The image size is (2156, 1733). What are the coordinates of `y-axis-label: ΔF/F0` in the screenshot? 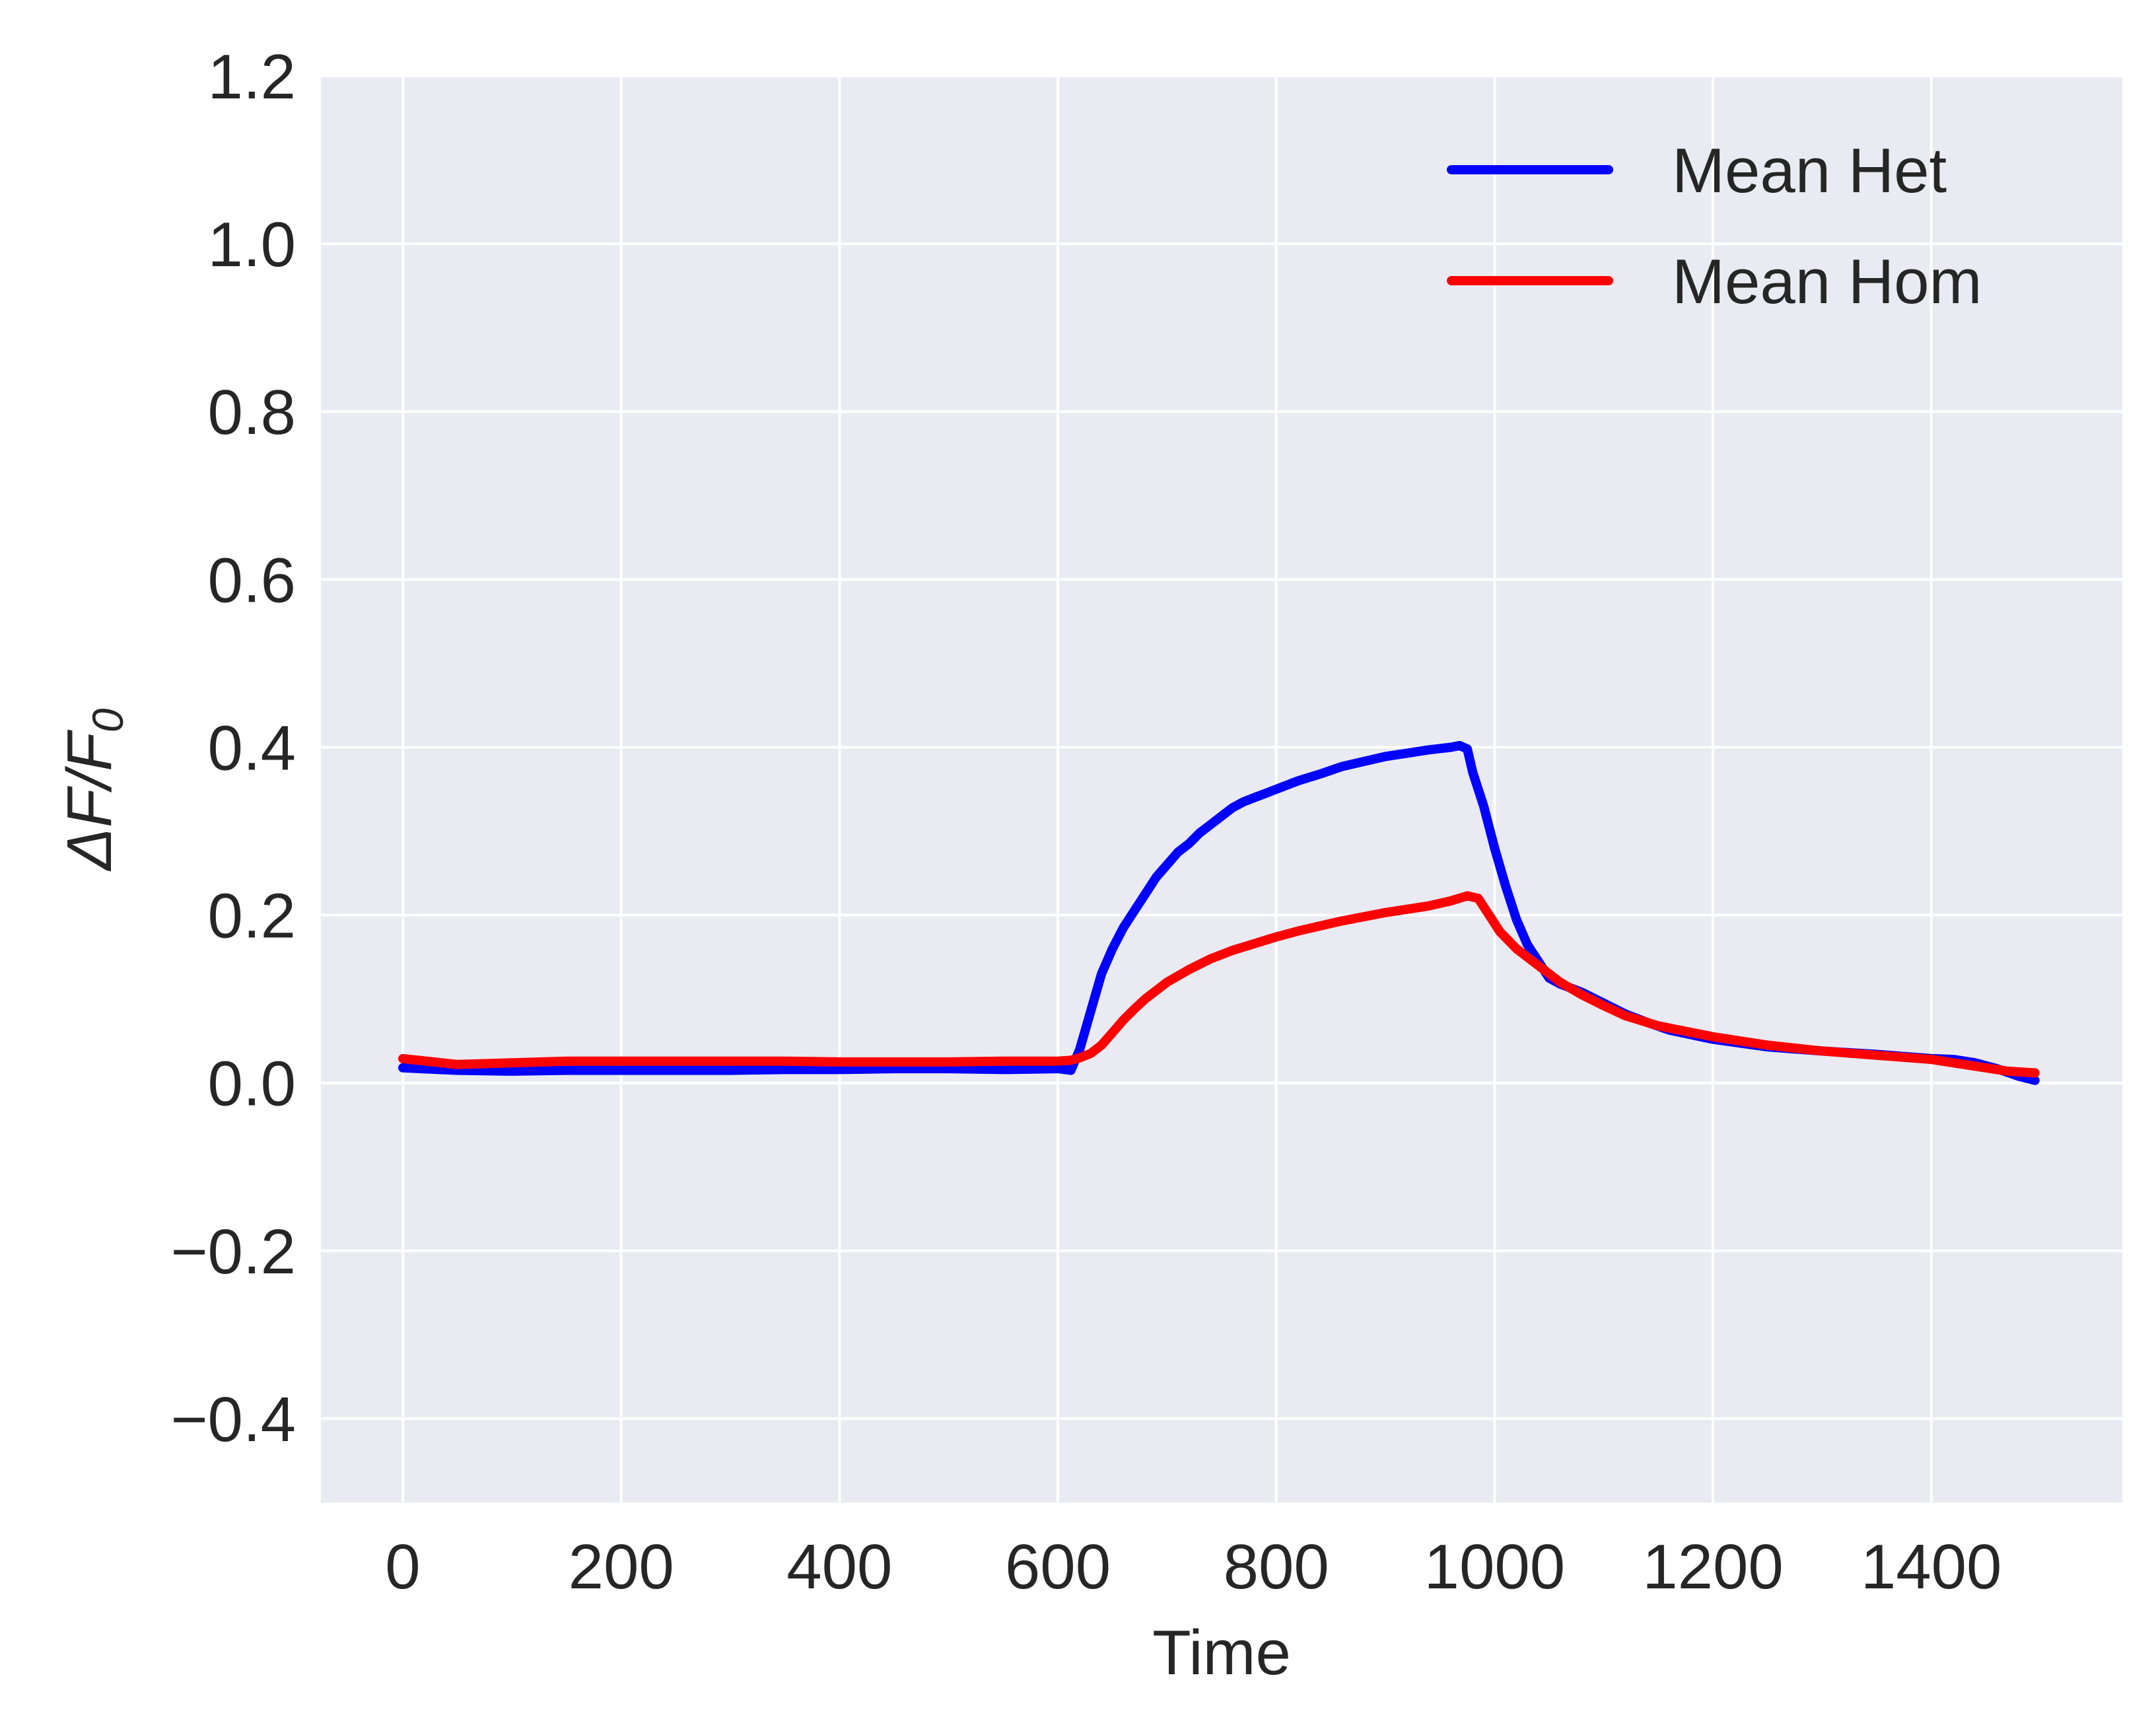 It's located at (93, 789).